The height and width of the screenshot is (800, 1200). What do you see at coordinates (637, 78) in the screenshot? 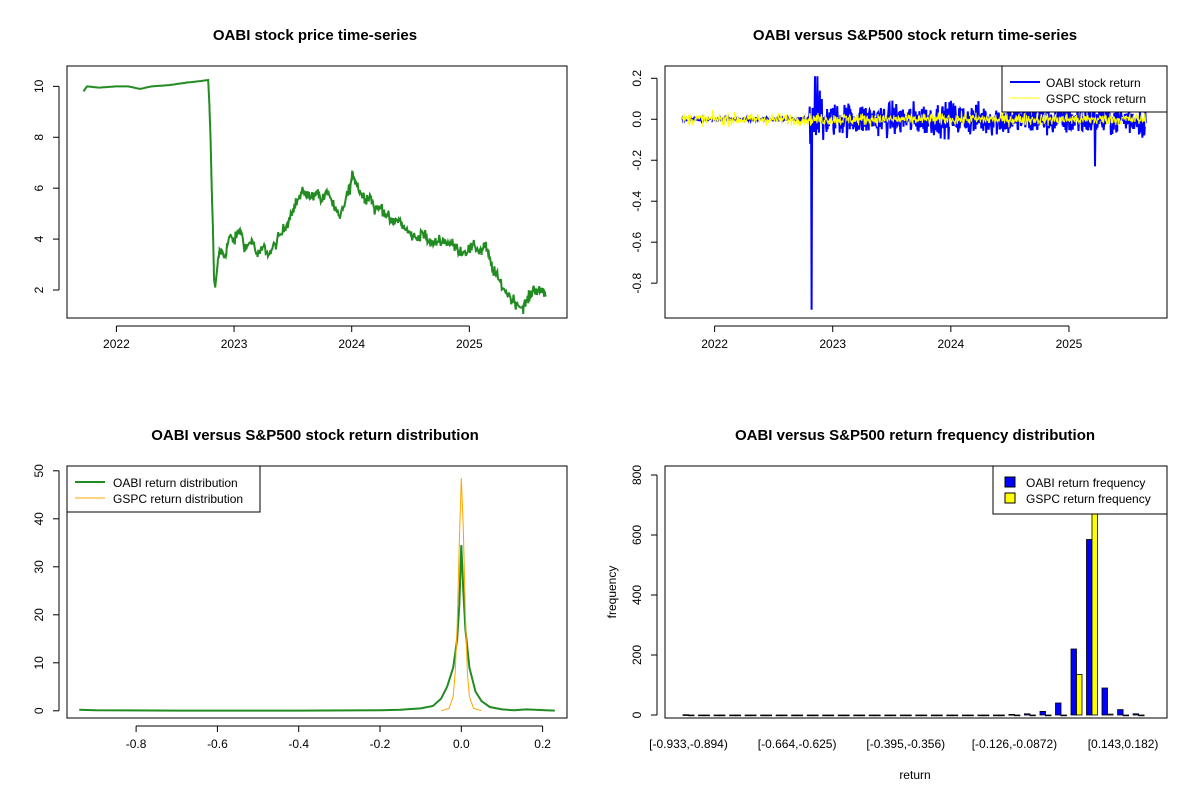
I see `y-tick-label: 0.2` at bounding box center [637, 78].